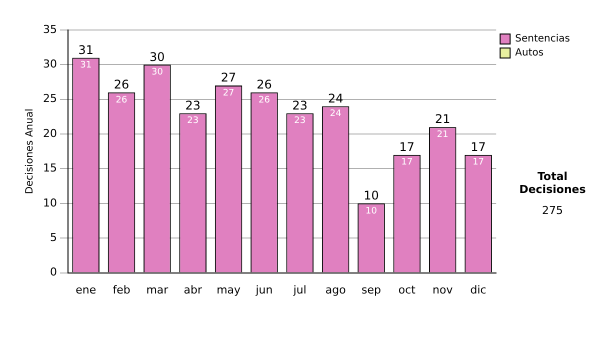 Image resolution: width=600 pixels, height=340 pixels. Describe the element at coordinates (121, 289) in the screenshot. I see `x-tick-label: feb` at that location.